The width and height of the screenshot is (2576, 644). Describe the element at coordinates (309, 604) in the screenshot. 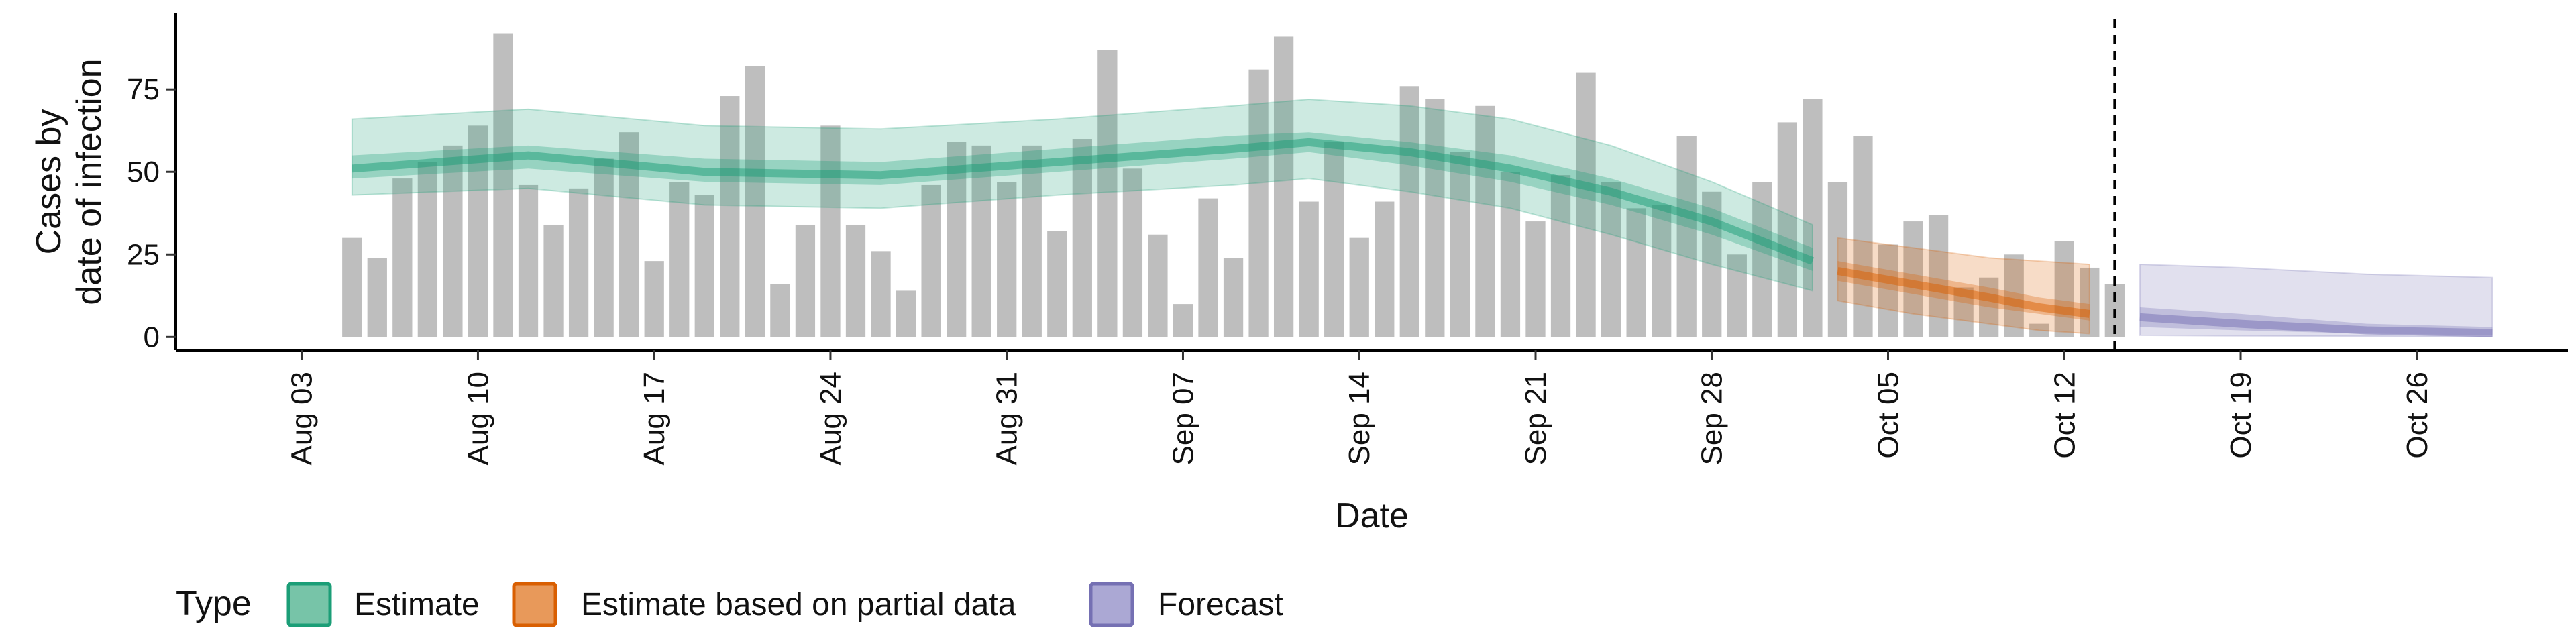

I see `legend-key` at that location.